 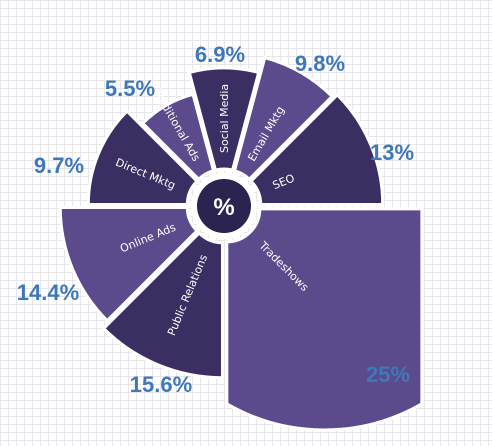 I want to click on pie-slice-public-relations, so click(x=162, y=305).